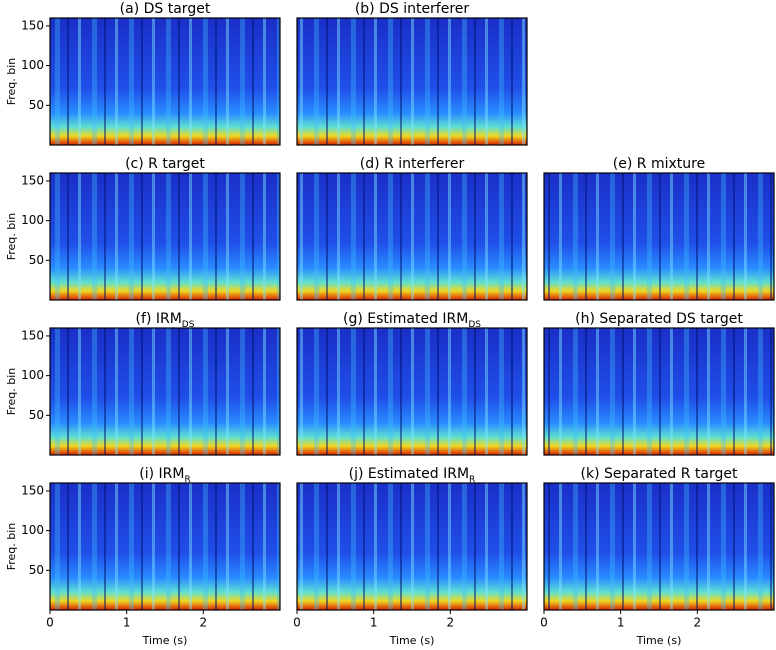 The height and width of the screenshot is (650, 776). I want to click on panel-title: (i) IRMR, so click(164, 475).